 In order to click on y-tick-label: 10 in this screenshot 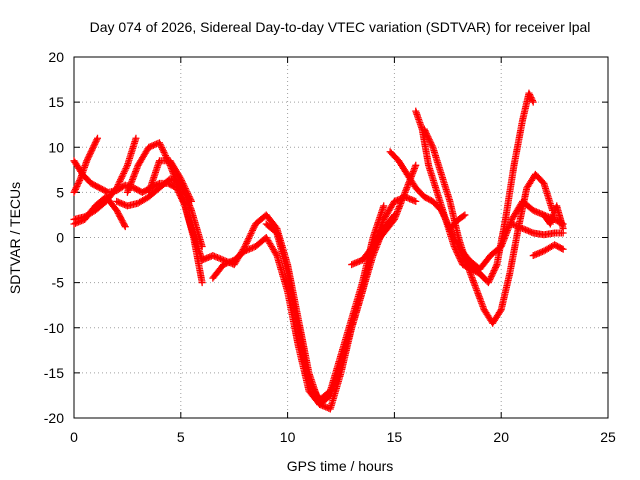, I will do `click(56, 147)`.